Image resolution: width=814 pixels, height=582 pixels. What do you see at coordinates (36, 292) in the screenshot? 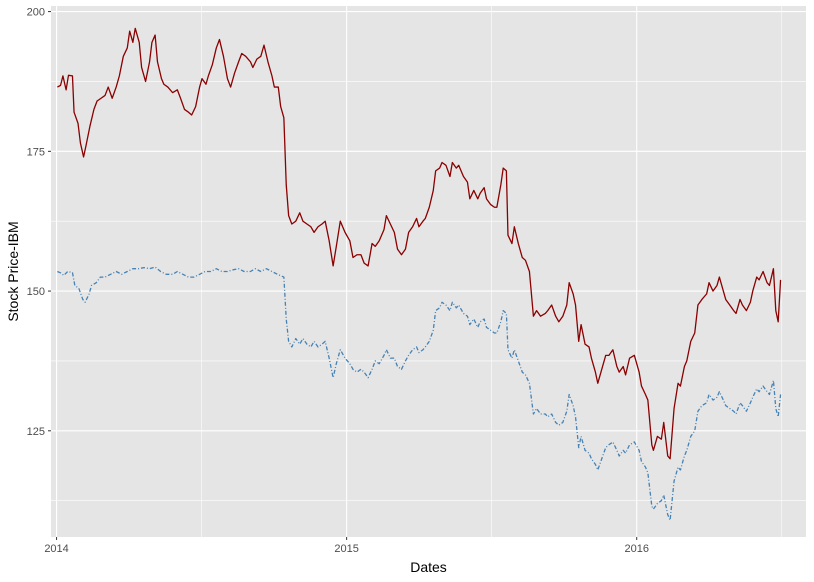
I see `y-tick-label: 150` at bounding box center [36, 292].